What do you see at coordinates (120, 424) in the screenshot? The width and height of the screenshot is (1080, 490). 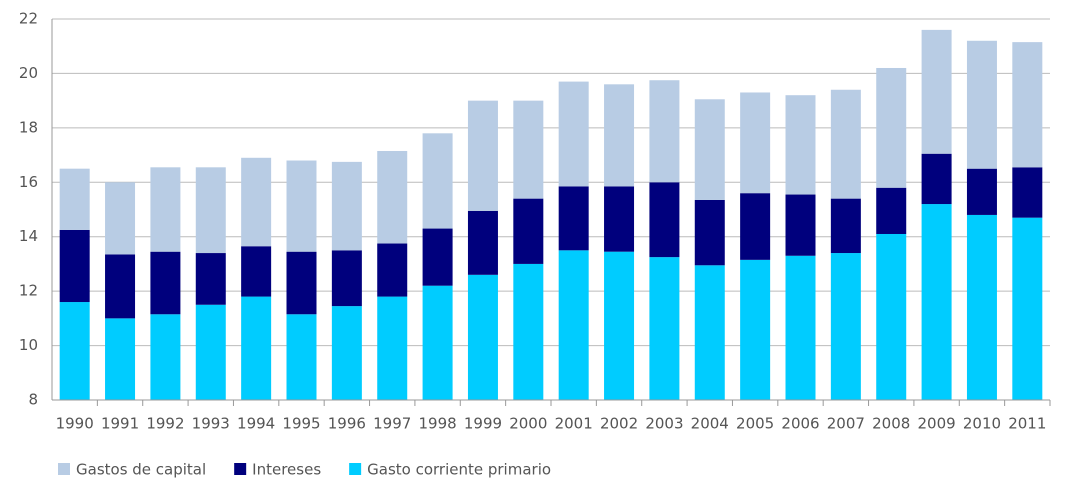 I see `x-tick-label: 1991` at bounding box center [120, 424].